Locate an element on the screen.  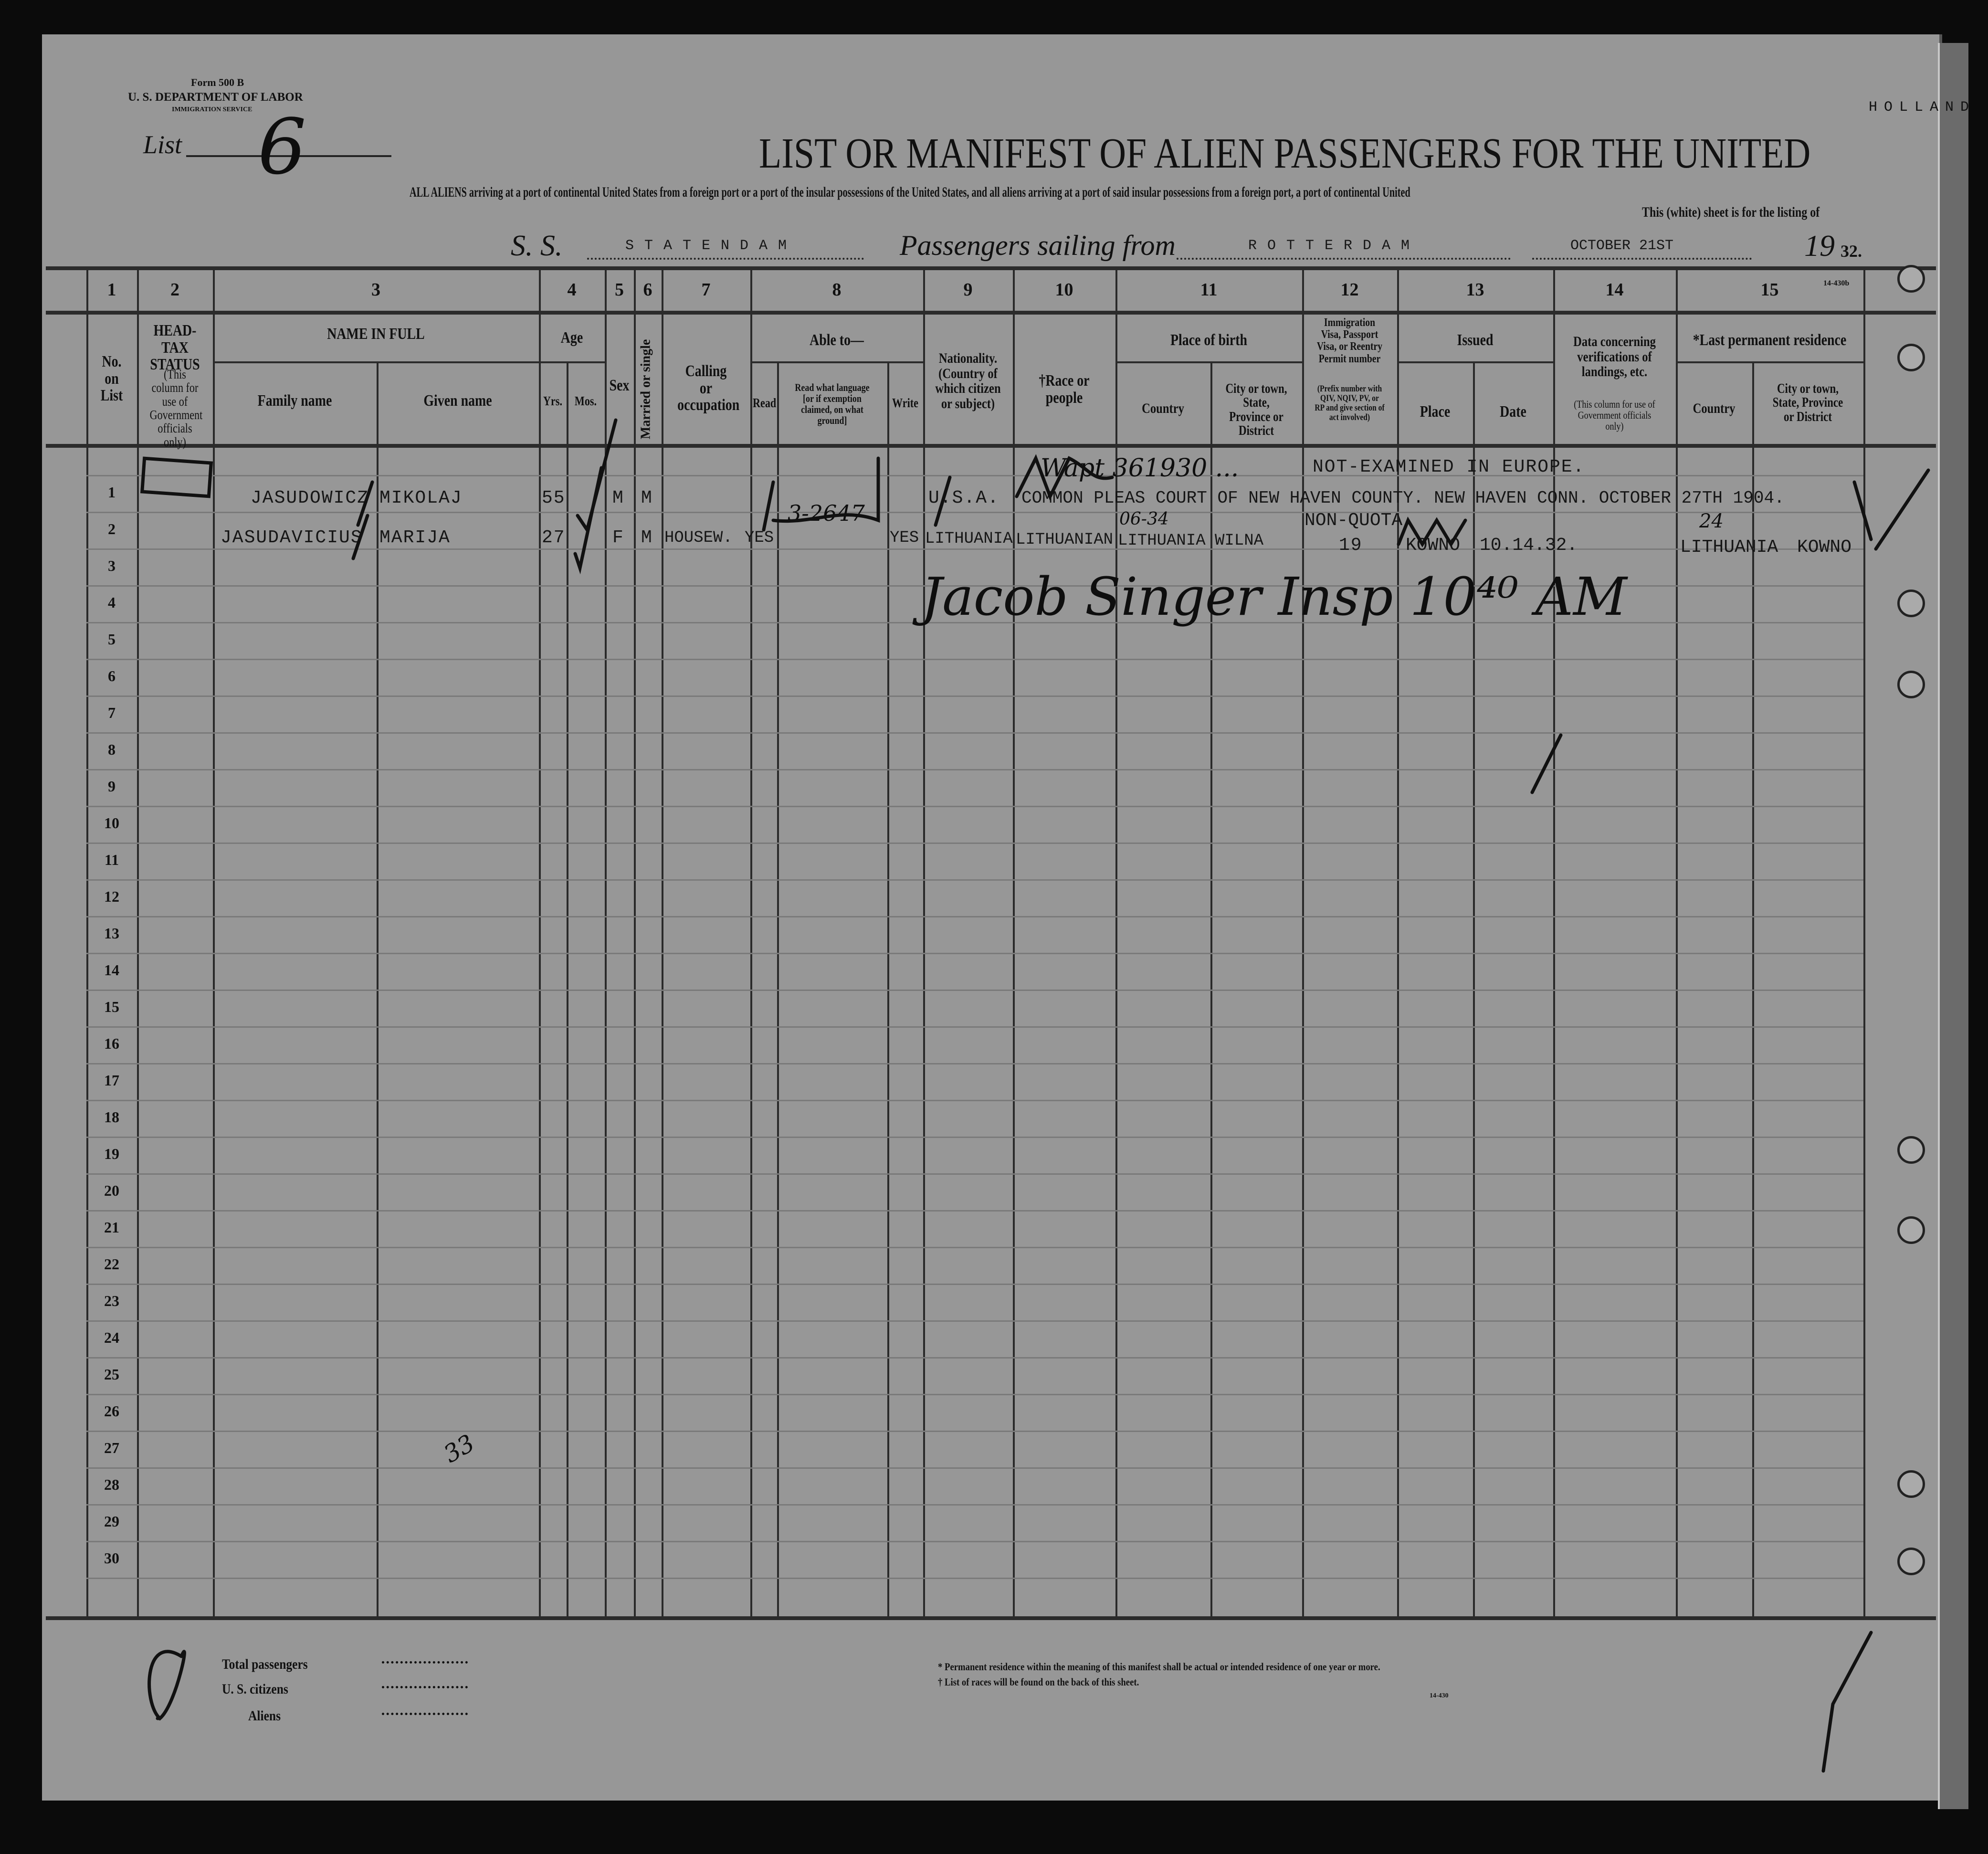
department: U. S. DEPARTMENT OF LABOR is located at coordinates (216, 97).